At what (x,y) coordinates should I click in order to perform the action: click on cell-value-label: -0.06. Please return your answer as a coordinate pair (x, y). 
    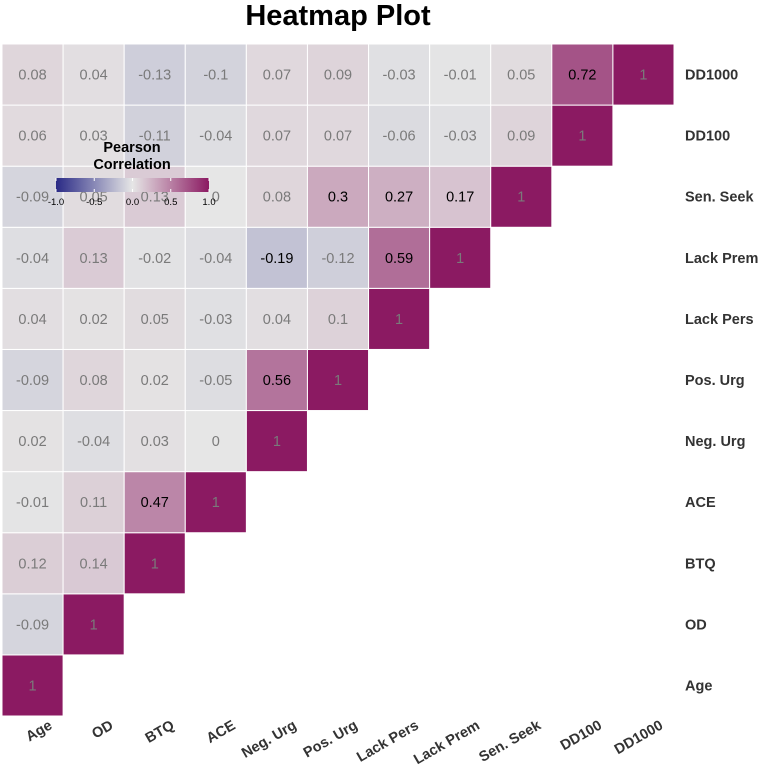
    Looking at the image, I should click on (399, 137).